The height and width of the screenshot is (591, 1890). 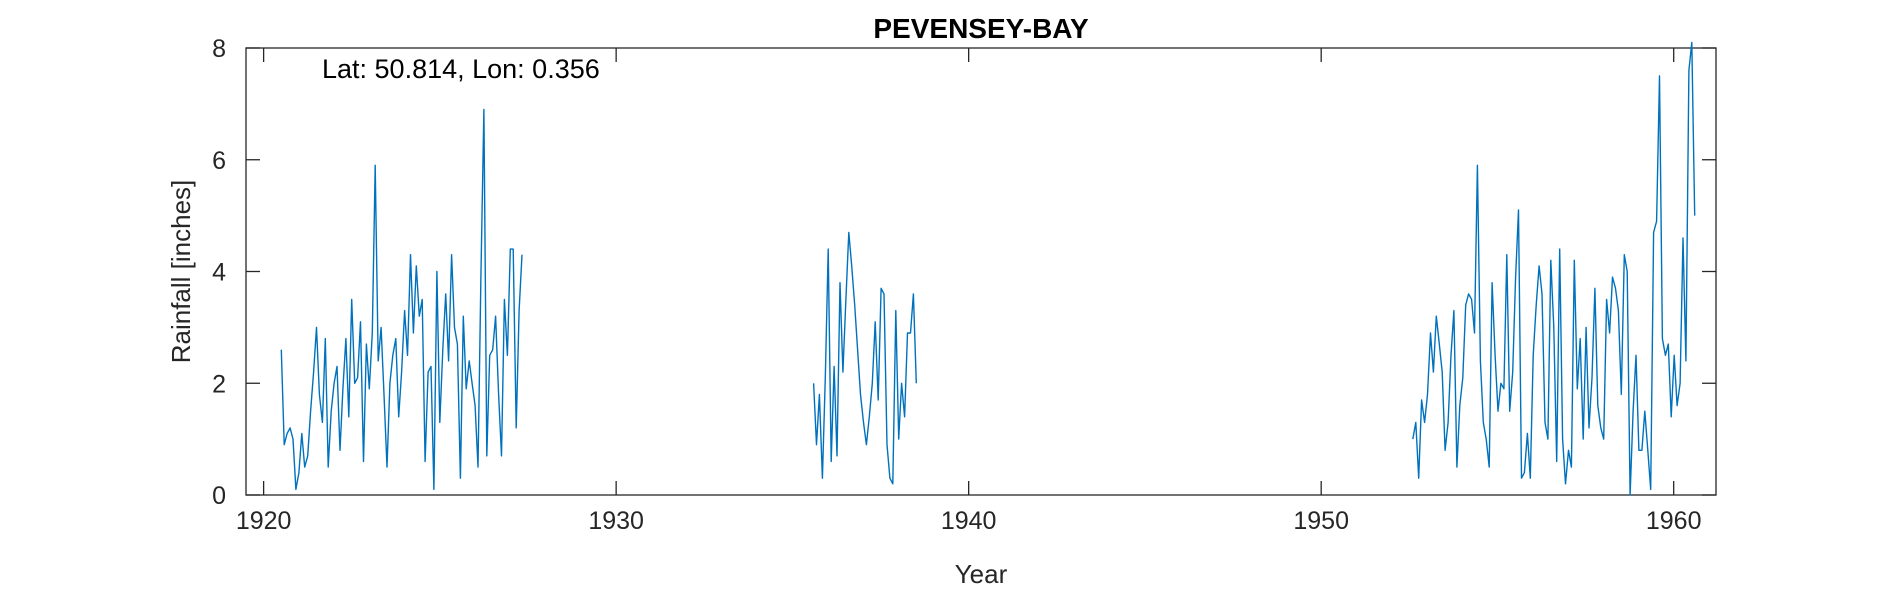 What do you see at coordinates (1674, 521) in the screenshot?
I see `x-tick-label: 1960` at bounding box center [1674, 521].